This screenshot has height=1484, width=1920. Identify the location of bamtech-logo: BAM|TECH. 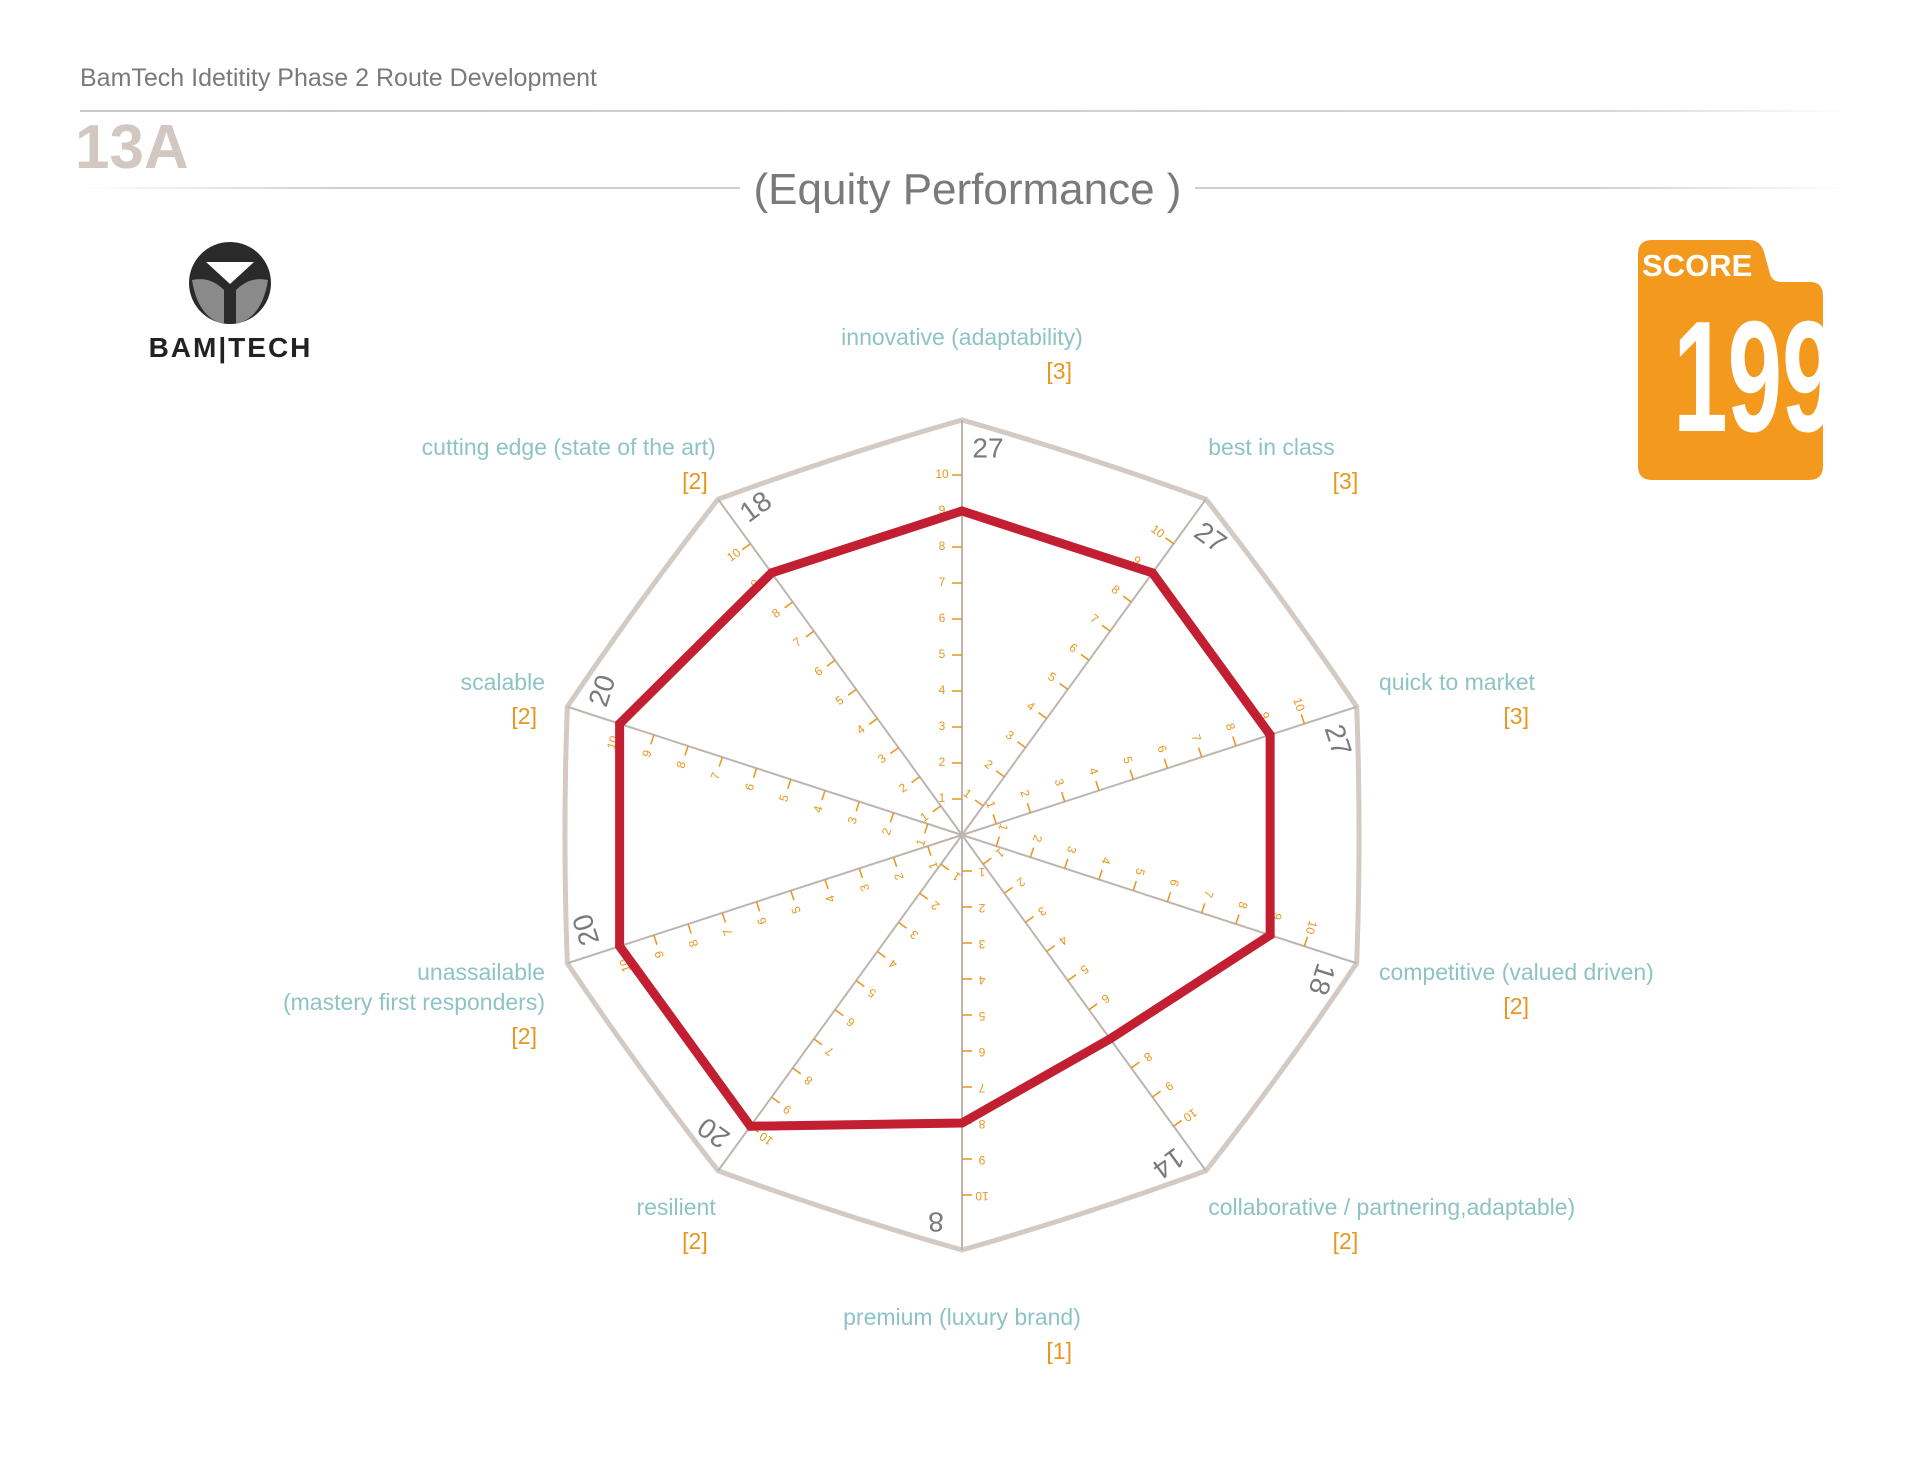
(230, 302).